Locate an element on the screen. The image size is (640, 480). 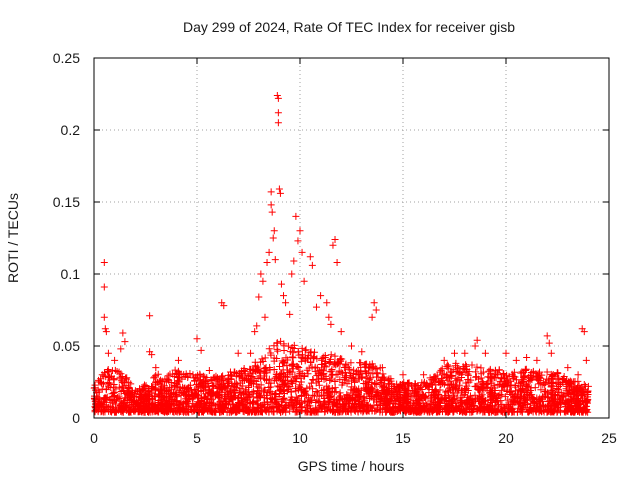
x-tick-label: 10 is located at coordinates (300, 438).